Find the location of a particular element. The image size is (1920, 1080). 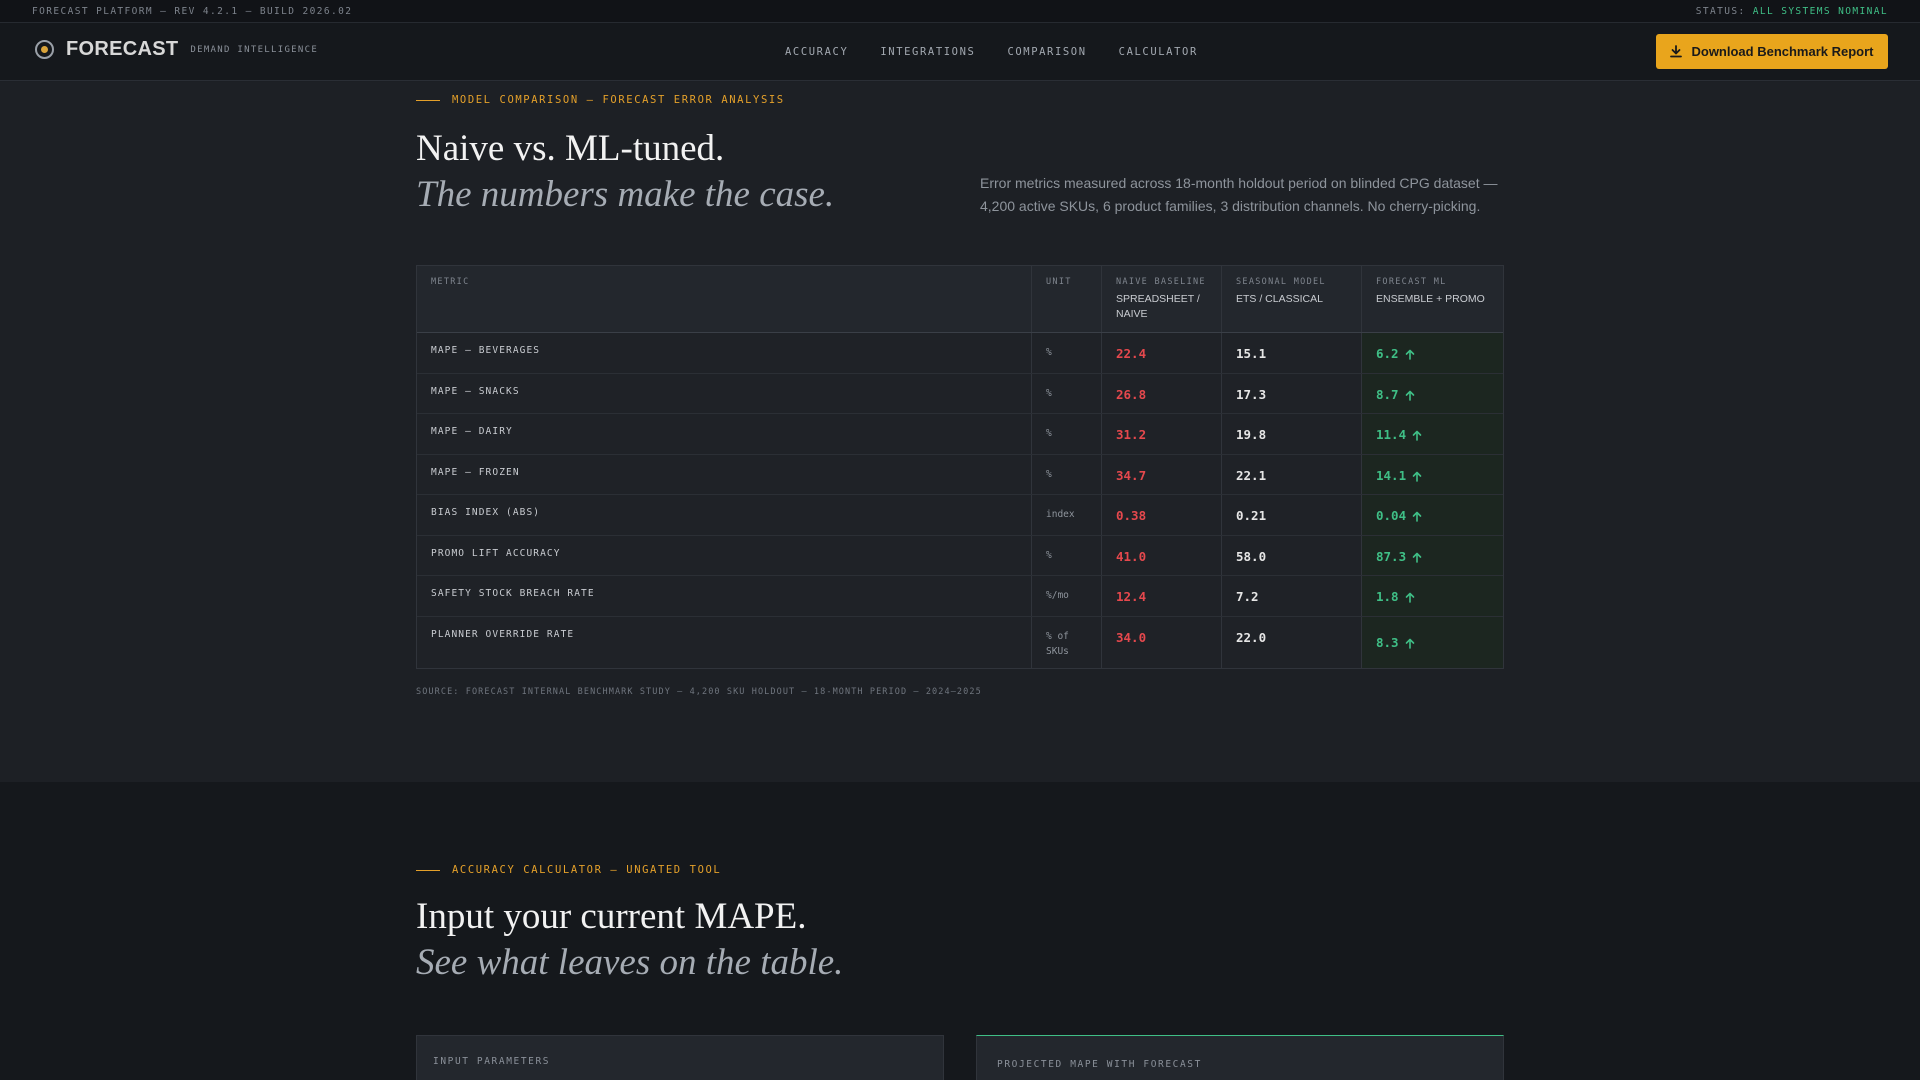

metric-cell: BIAS INDEX (ABS) is located at coordinates (724, 515).